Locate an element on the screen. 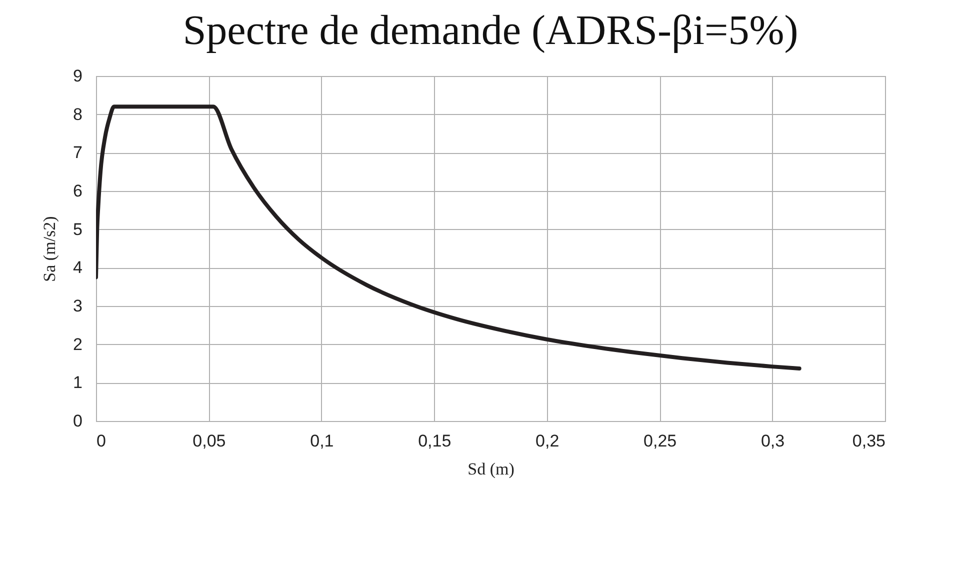  x-tick-label: 0,35 is located at coordinates (869, 441).